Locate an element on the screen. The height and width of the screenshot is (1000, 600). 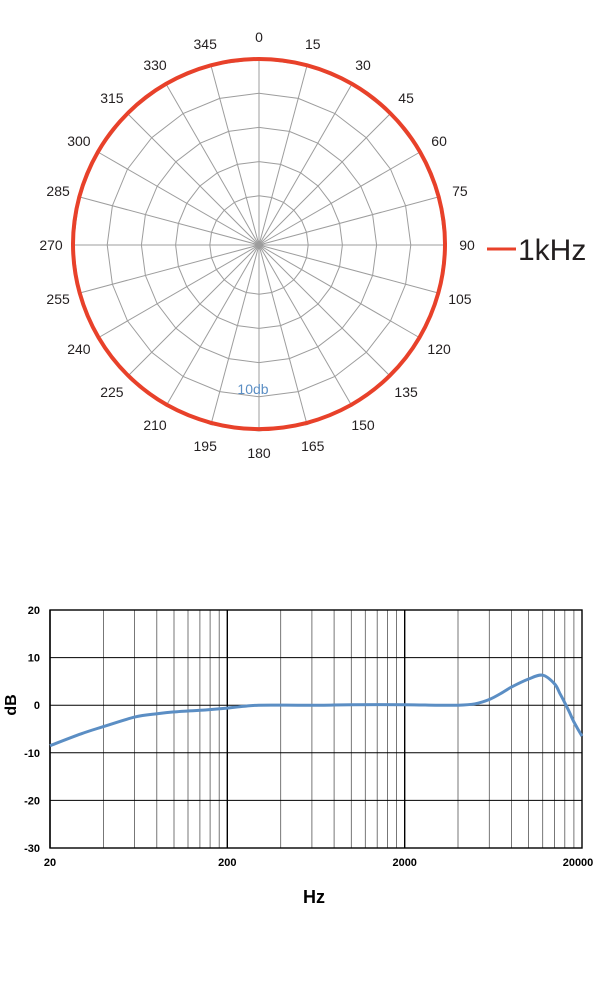
ring-scale-label: 10db is located at coordinates (252, 389).